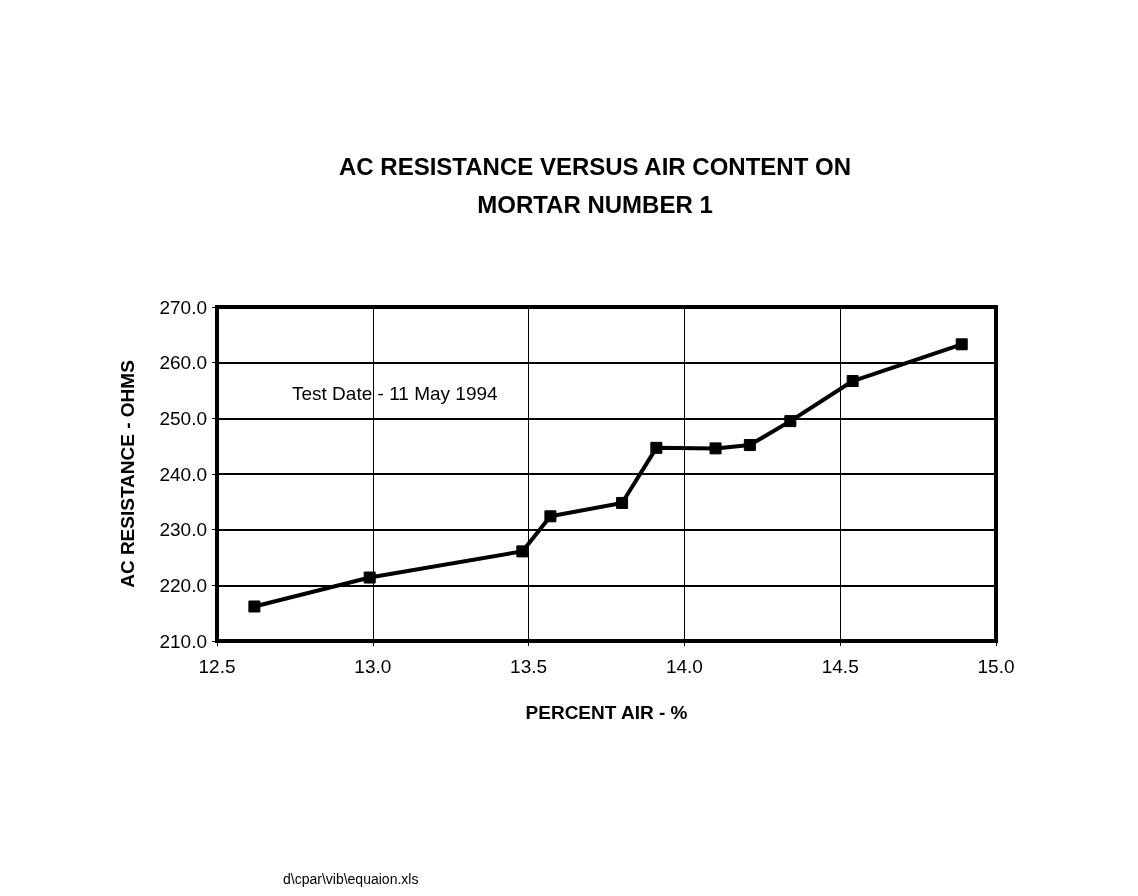 The width and height of the screenshot is (1138, 896). I want to click on y-tick-label: 270.0, so click(183, 307).